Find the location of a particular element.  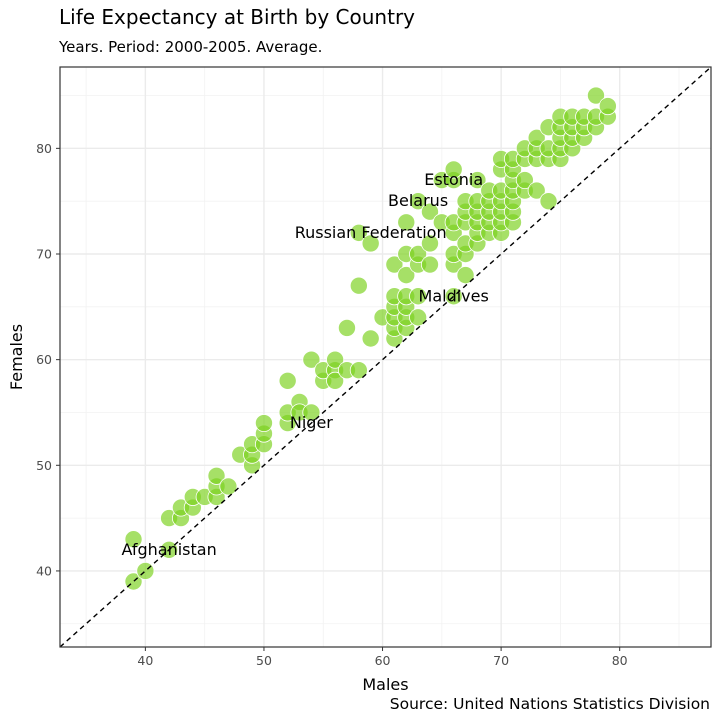

y-axis-title: Females is located at coordinates (16, 357).